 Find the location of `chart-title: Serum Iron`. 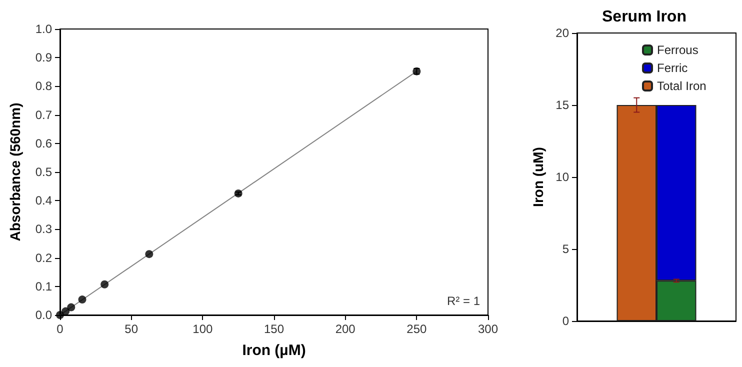

chart-title: Serum Iron is located at coordinates (644, 17).